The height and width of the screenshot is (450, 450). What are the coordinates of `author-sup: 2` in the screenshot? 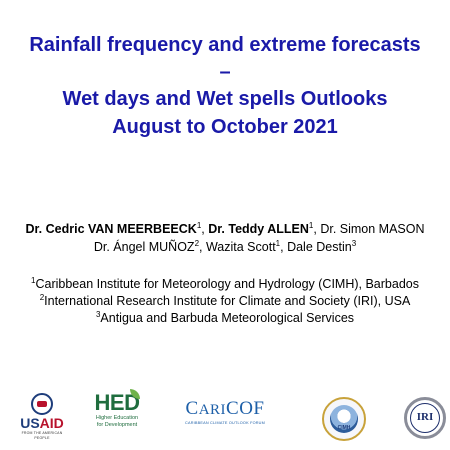 It's located at (197, 243).